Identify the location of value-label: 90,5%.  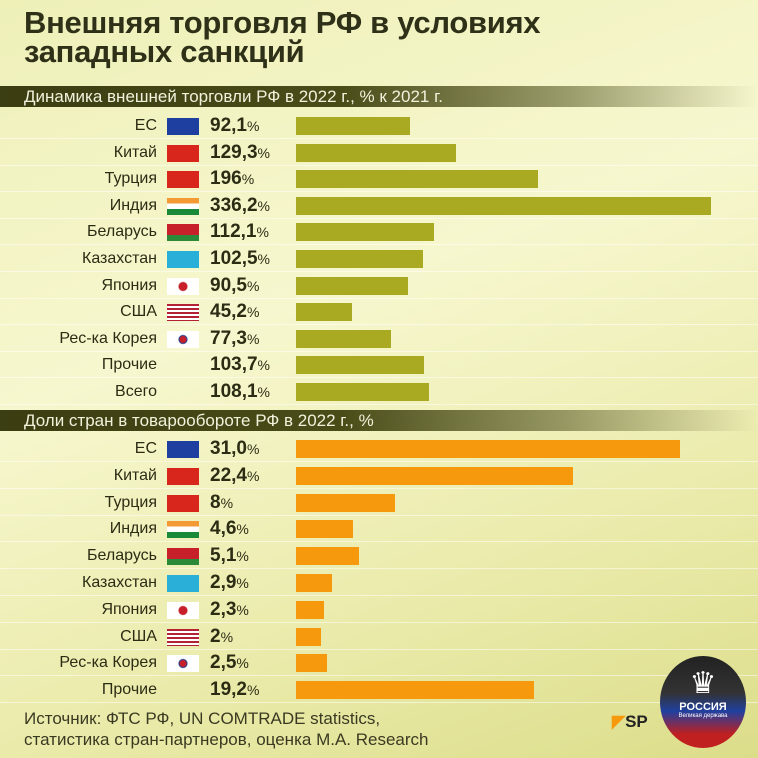
(234, 286).